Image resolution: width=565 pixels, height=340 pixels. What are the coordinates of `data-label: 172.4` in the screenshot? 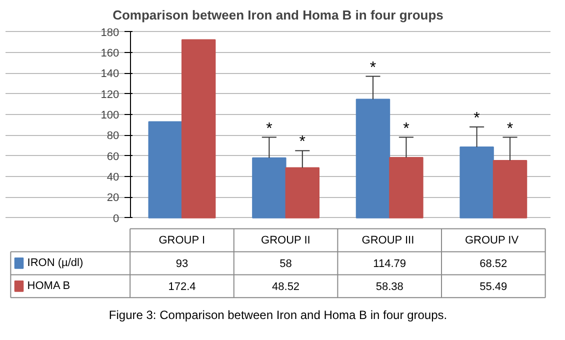 It's located at (182, 287).